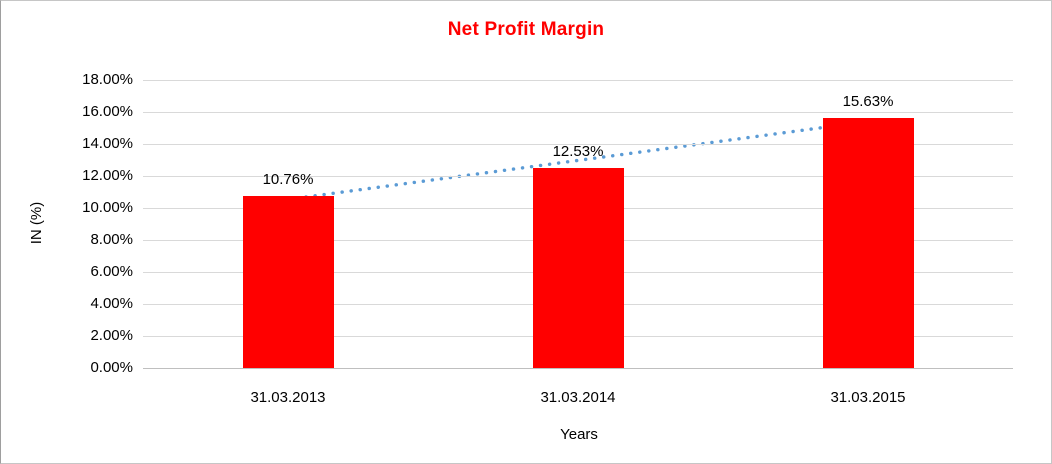  What do you see at coordinates (107, 143) in the screenshot?
I see `y-tick-label: 14.00%` at bounding box center [107, 143].